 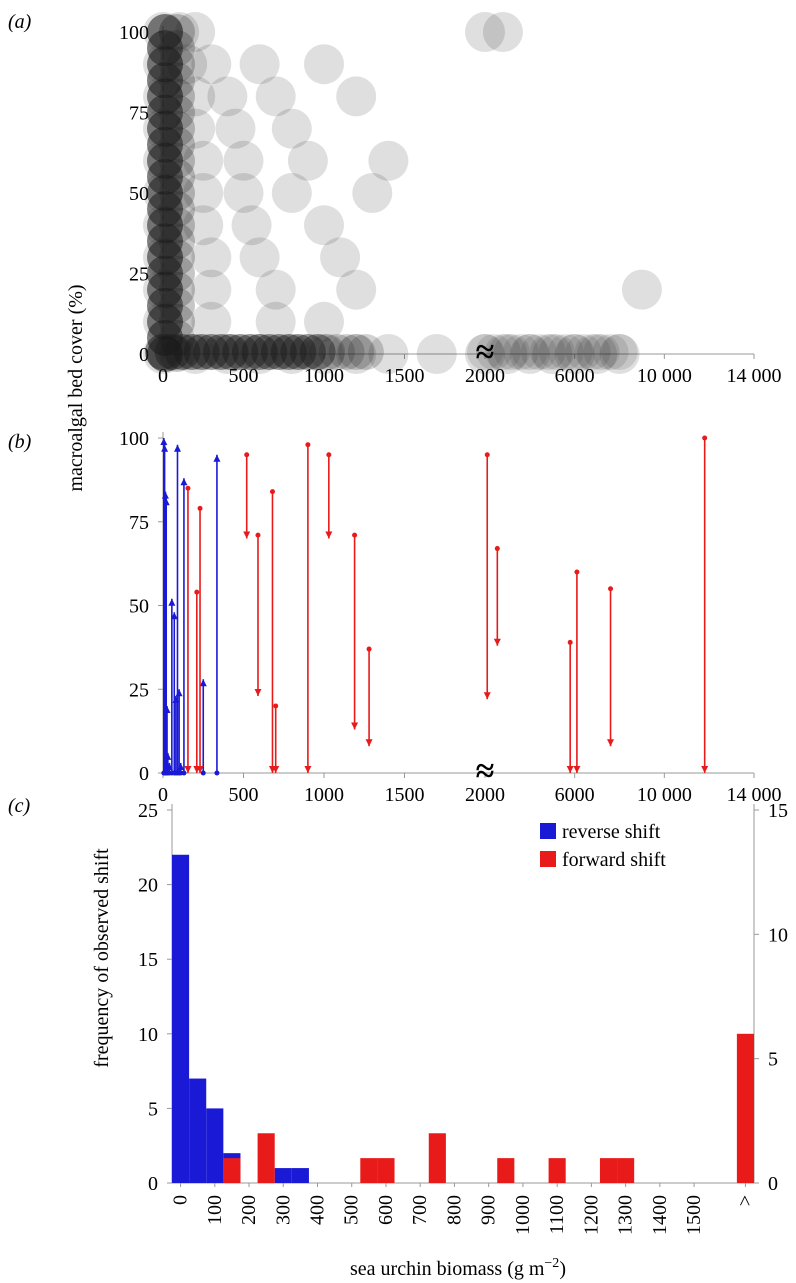 I want to click on panel-c-x-tick-label: 500, so click(x=352, y=1210).